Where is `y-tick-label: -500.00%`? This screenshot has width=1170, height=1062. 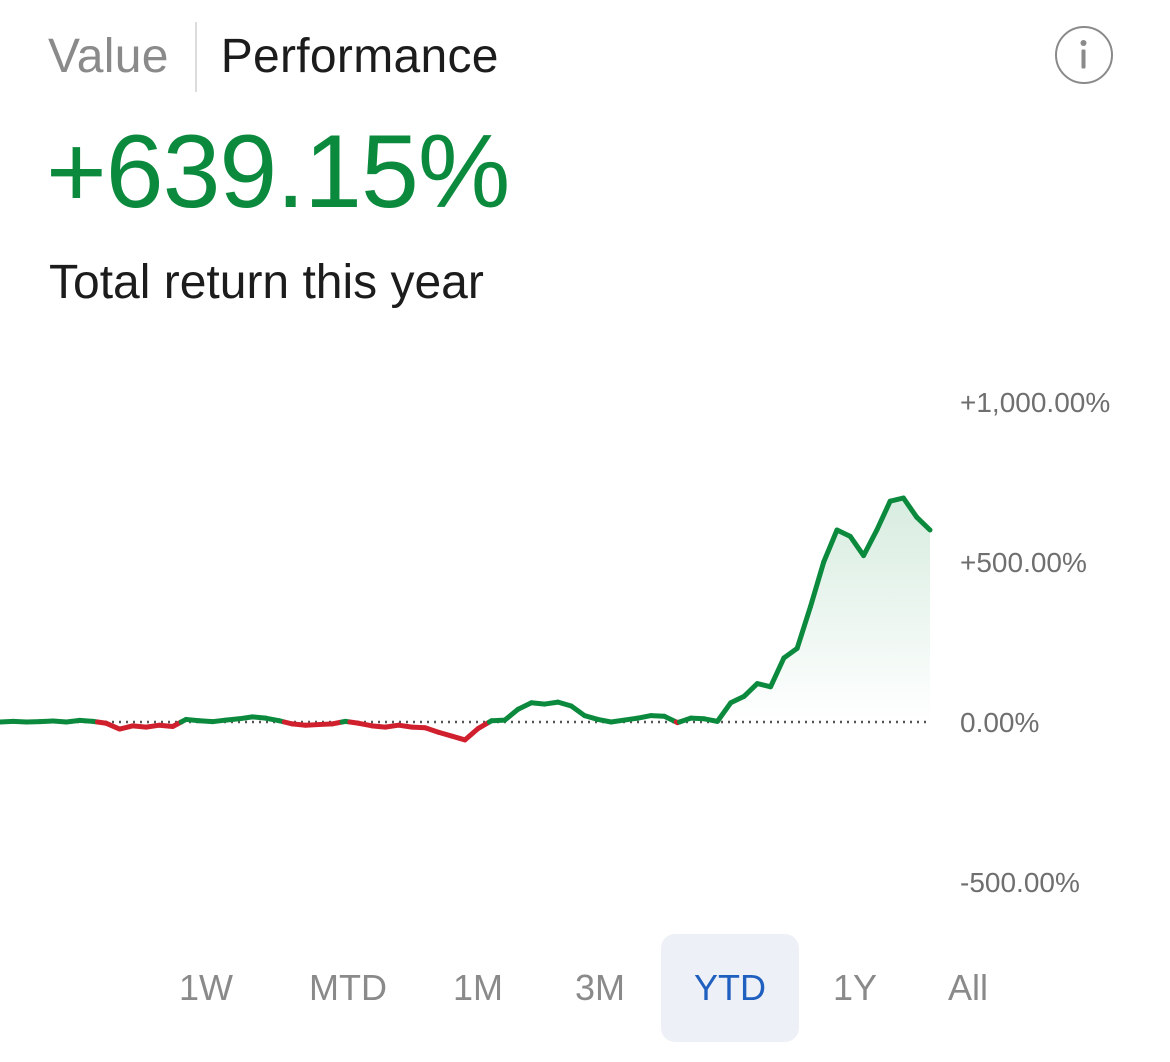 y-tick-label: -500.00% is located at coordinates (1020, 882).